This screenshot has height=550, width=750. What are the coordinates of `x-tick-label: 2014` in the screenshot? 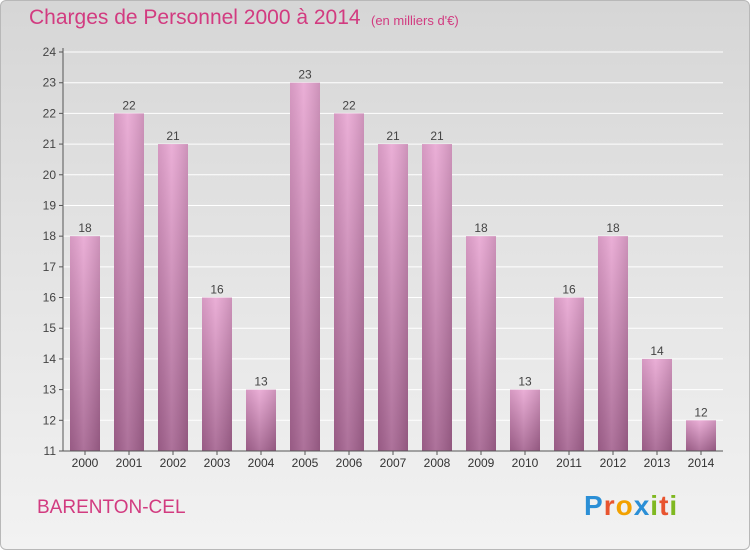 It's located at (701, 463).